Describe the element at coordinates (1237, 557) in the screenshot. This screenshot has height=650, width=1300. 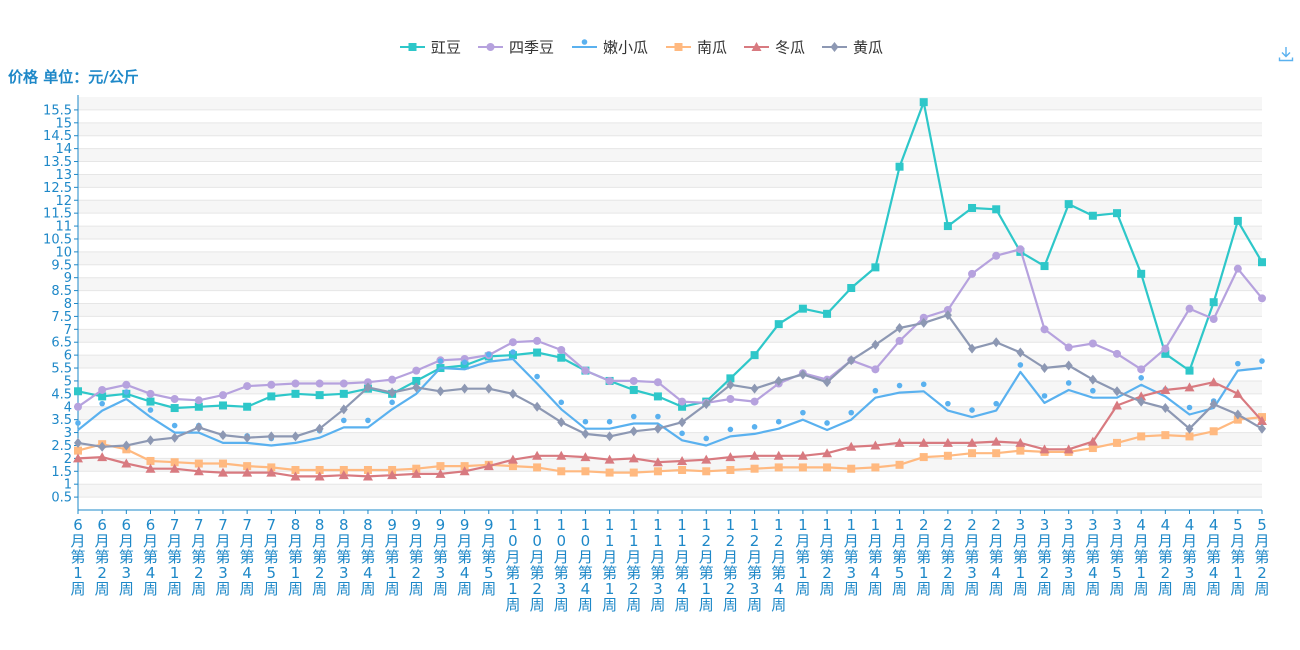
I see `x-tick-label: 5 月第 1 周` at that location.